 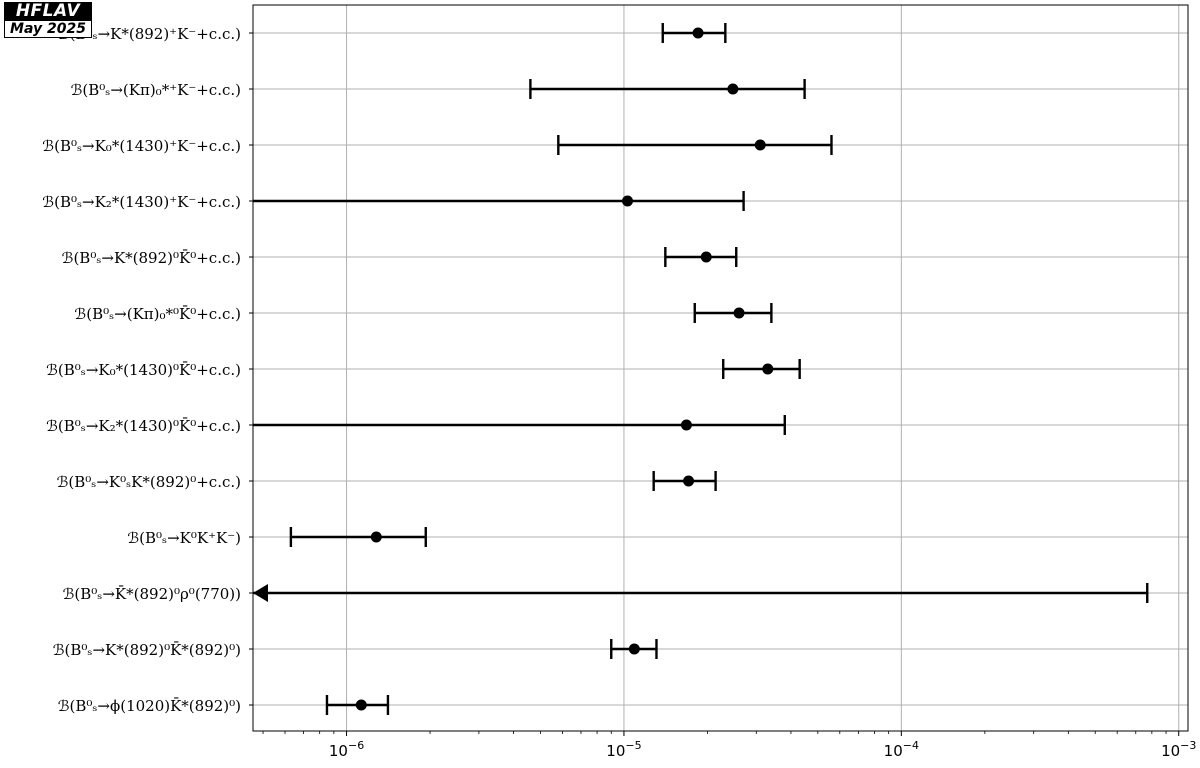 What do you see at coordinates (149, 482) in the screenshot?
I see `y-tick-label: ℬ(B⁰ₛ→K⁰ₛK*(892)⁰+c.c.)` at bounding box center [149, 482].